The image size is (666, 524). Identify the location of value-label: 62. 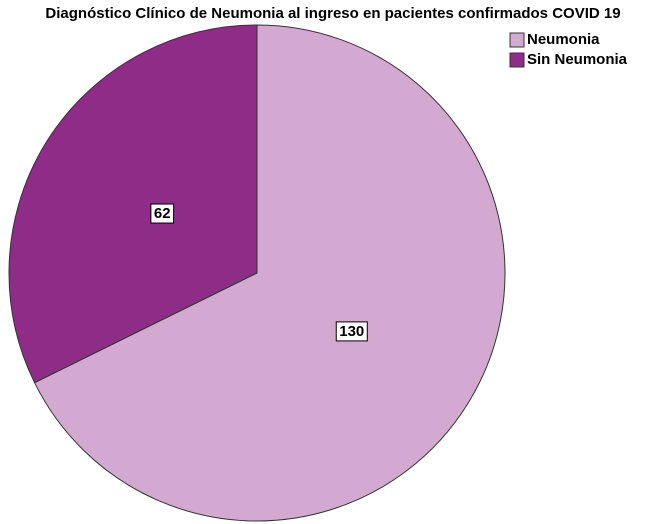
(162, 213).